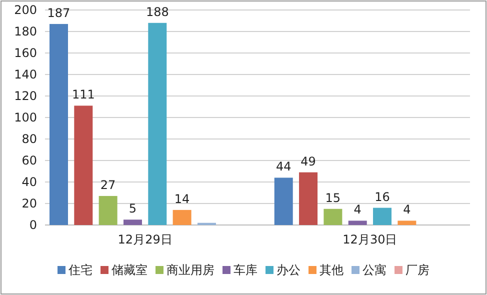  What do you see at coordinates (182, 199) in the screenshot?
I see `data-label: 14` at bounding box center [182, 199].